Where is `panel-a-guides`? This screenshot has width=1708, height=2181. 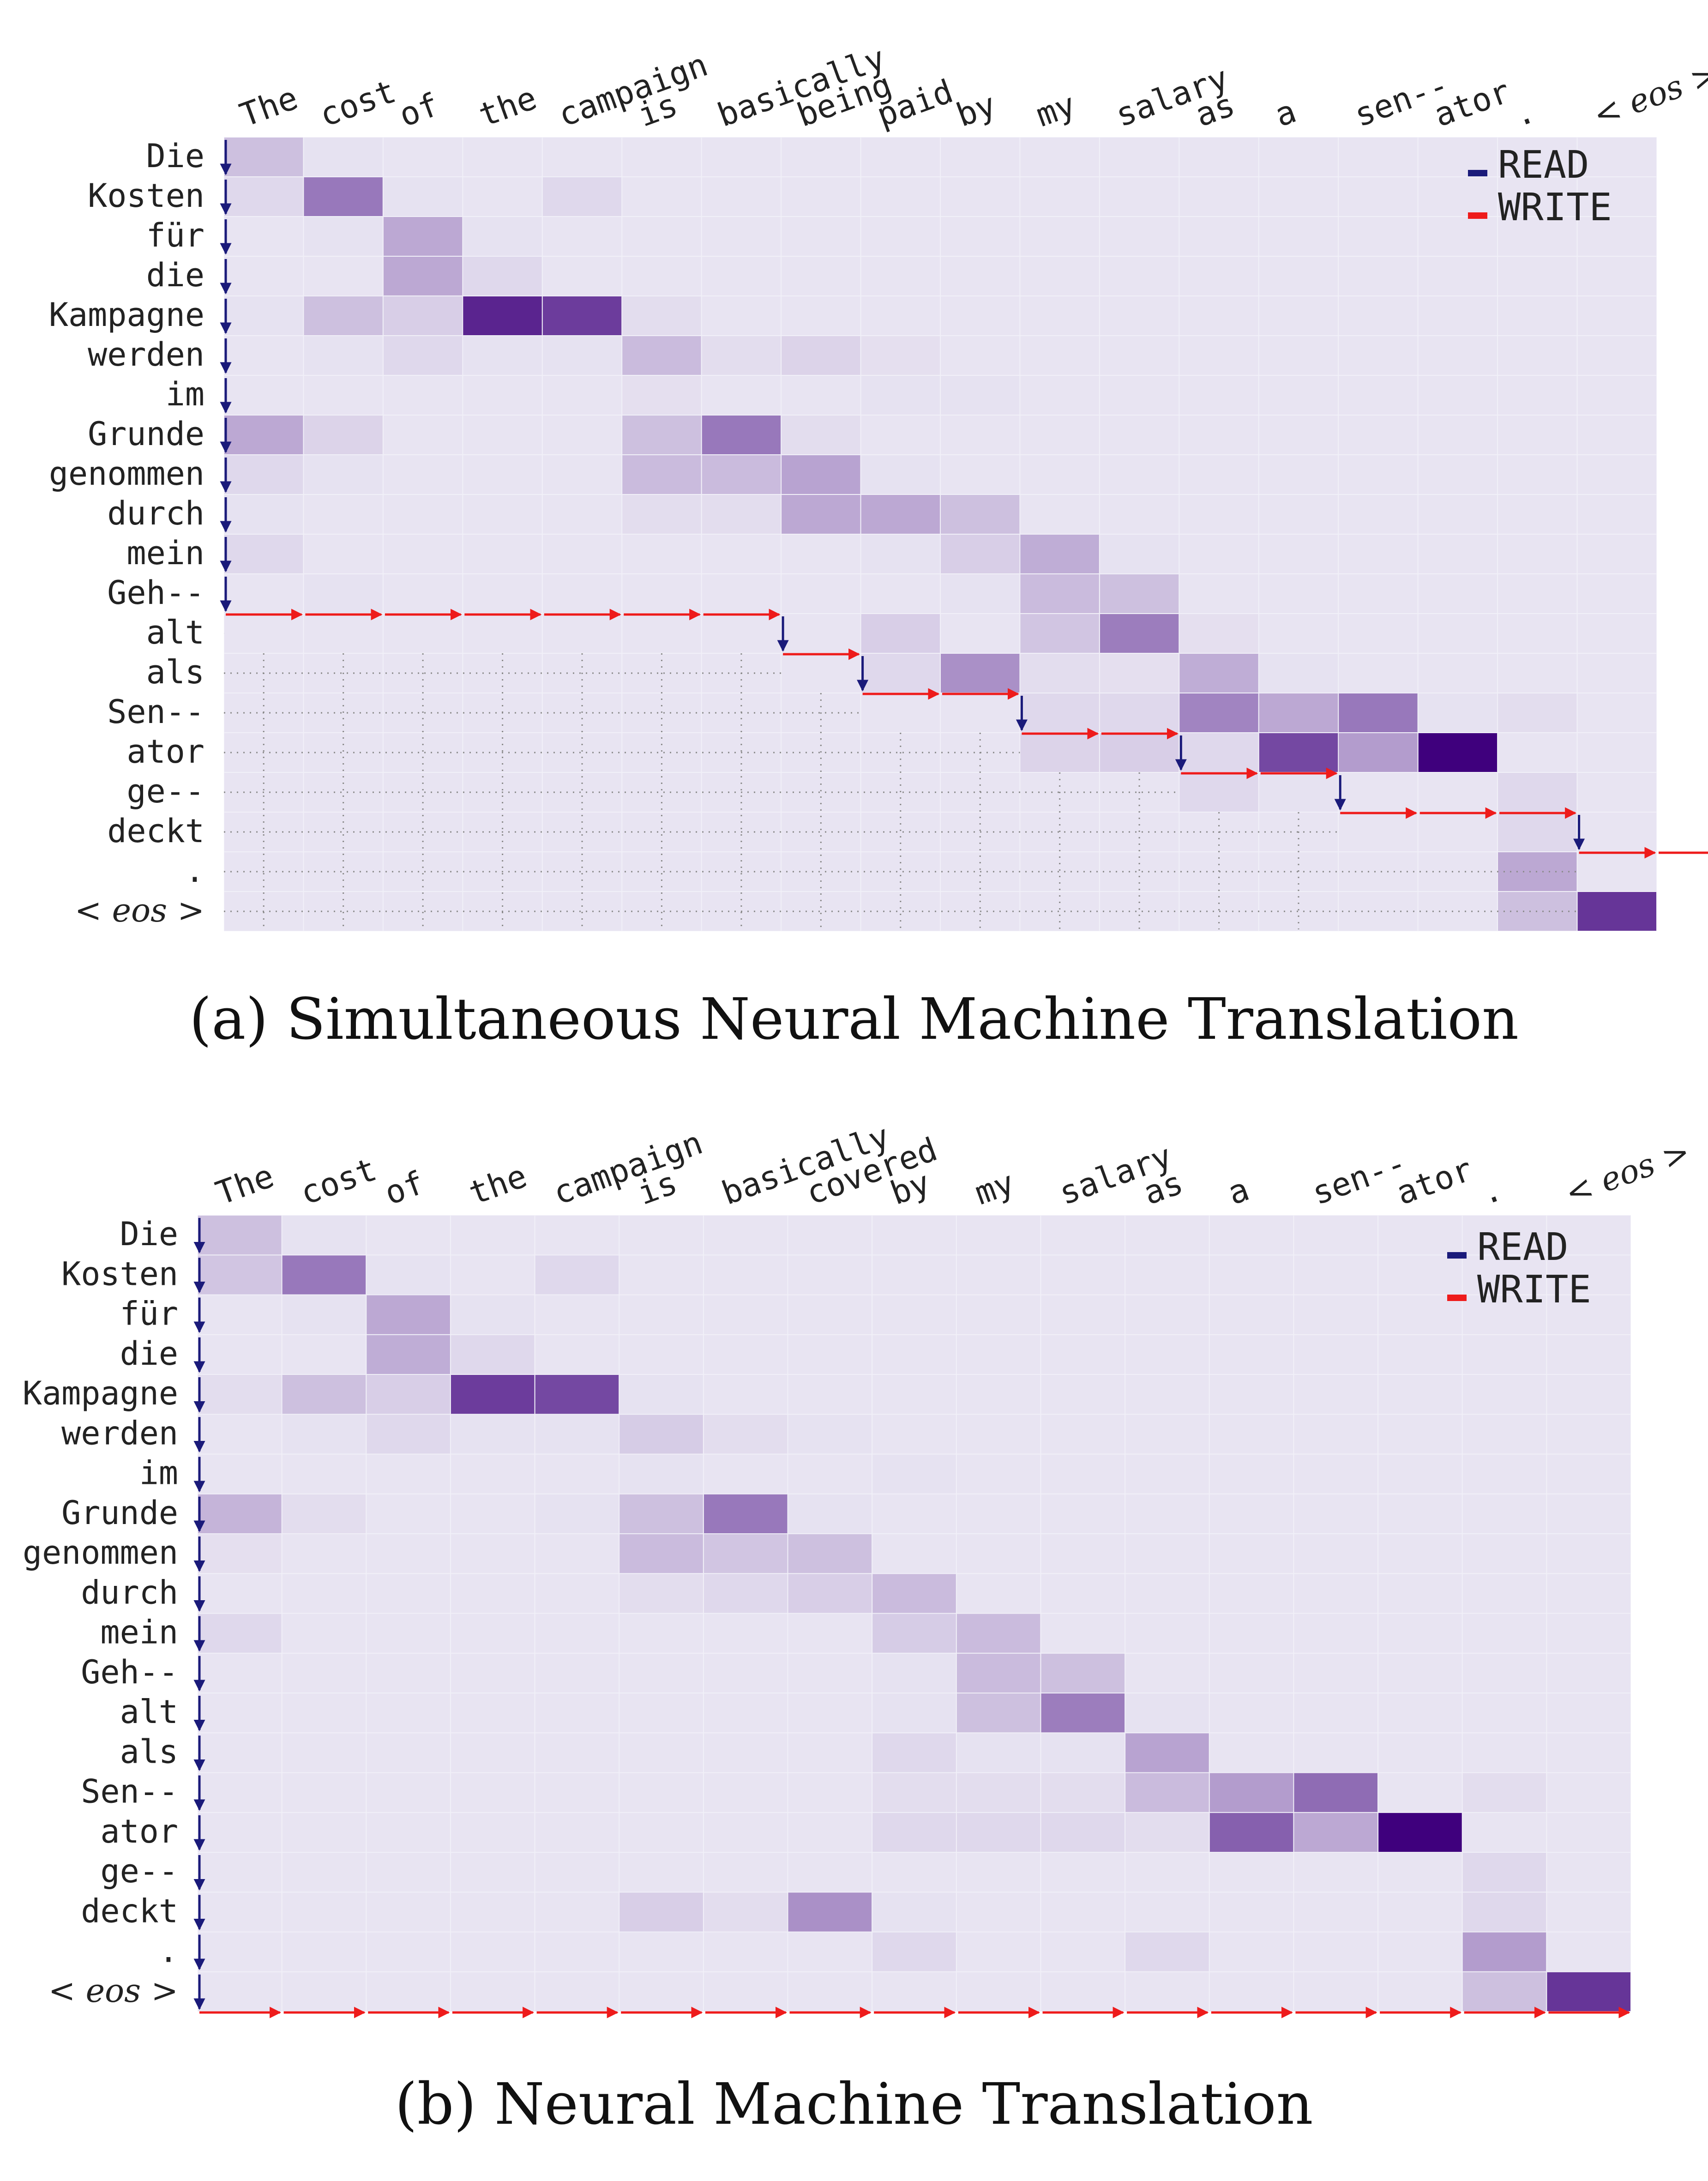 panel-a-guides is located at coordinates (900, 791).